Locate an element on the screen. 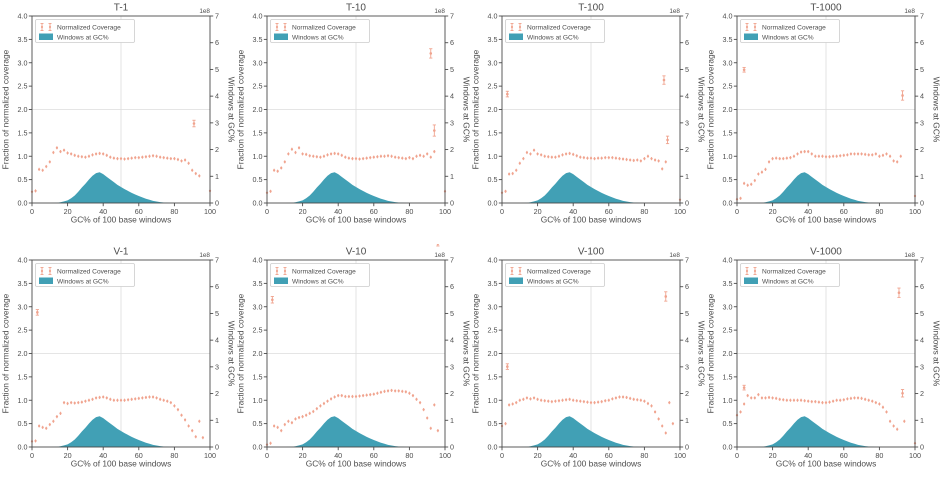  subplot-title: T-1000 is located at coordinates (826, 8).